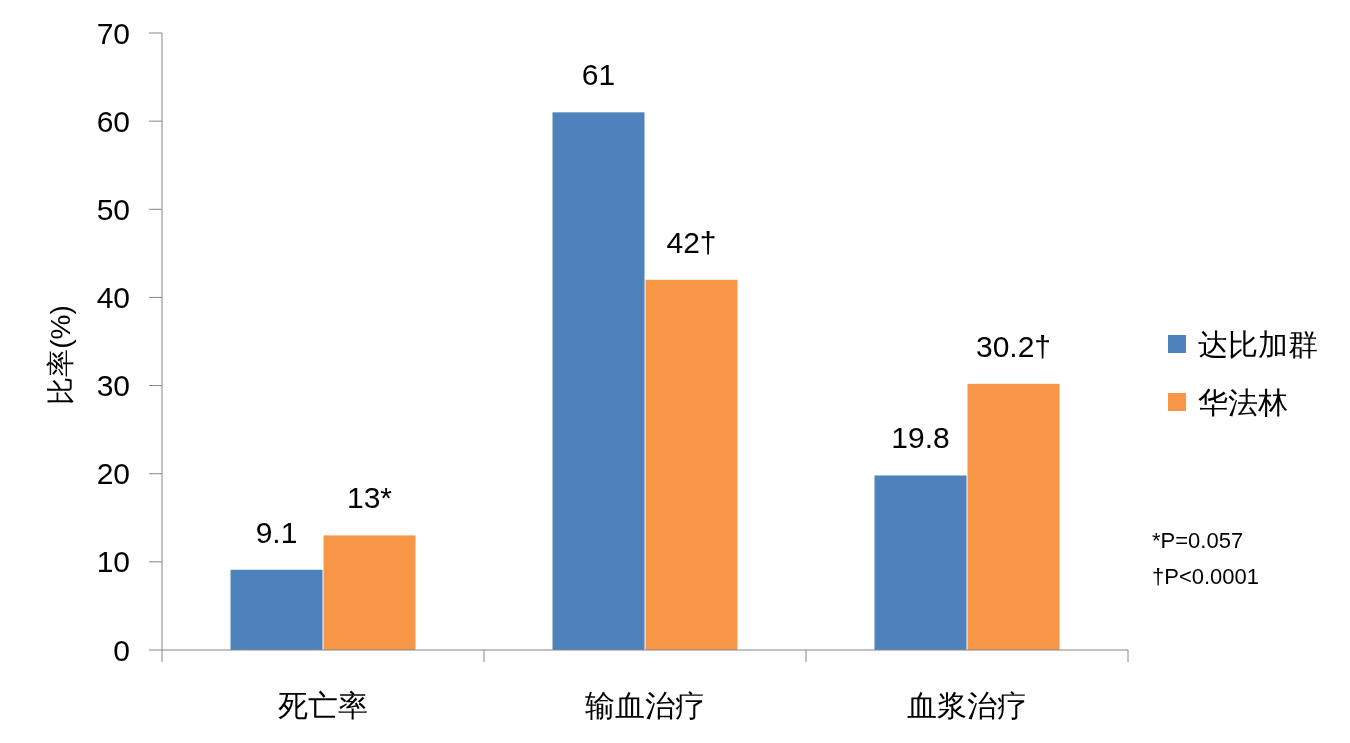  I want to click on x-tick-label: 输血治疗, so click(645, 705).